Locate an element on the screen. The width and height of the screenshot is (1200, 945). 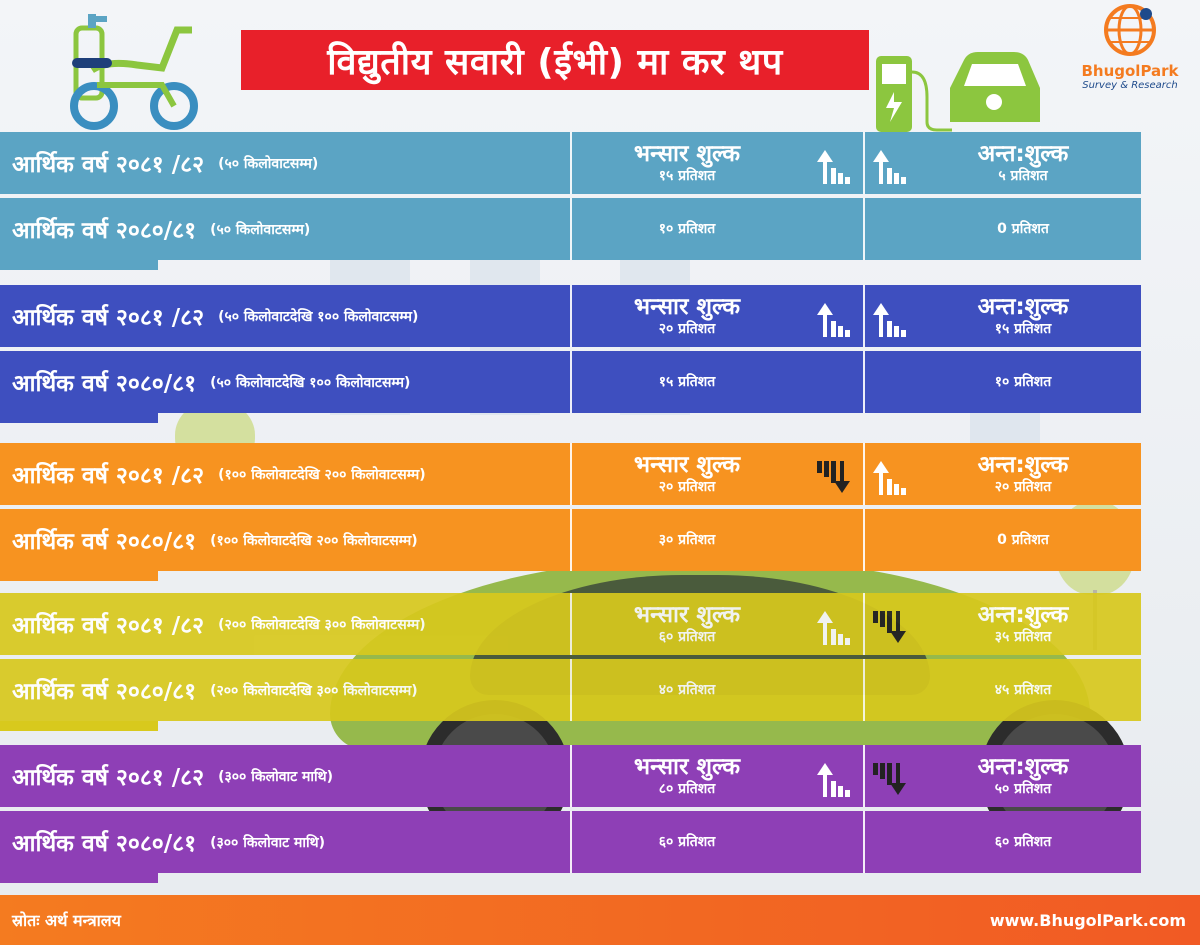
fiscal-year-cell: आर्थिक वर्ष २०८०/८१ (३०० किलोवाट माथि) is located at coordinates (285, 842).